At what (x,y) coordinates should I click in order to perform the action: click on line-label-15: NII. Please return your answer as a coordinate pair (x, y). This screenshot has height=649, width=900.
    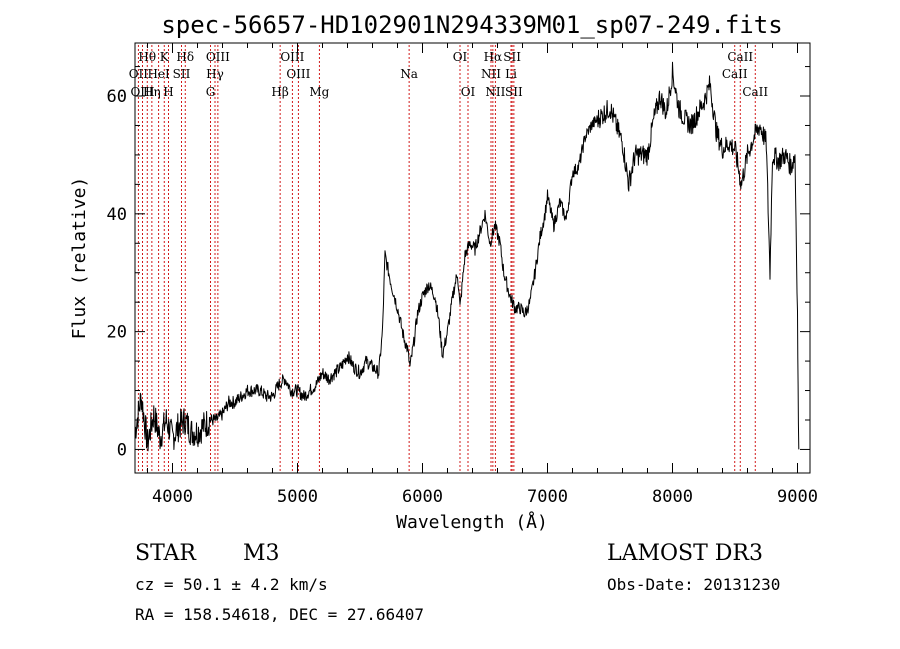
    Looking at the image, I should click on (491, 74).